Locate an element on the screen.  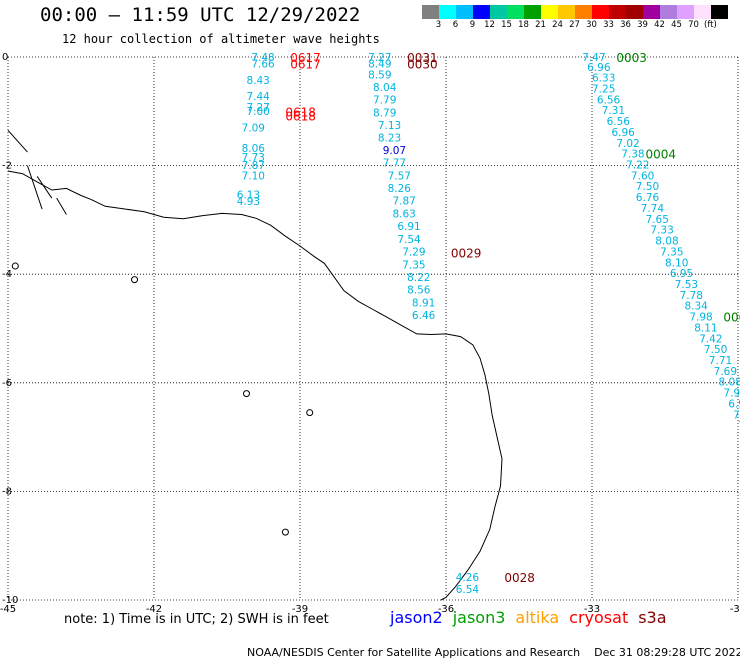
color-legend: 3 6 9 12 15 18 21 24 27 30 33 36 39 42 45 70 (ft) is located at coordinates (575, 18).